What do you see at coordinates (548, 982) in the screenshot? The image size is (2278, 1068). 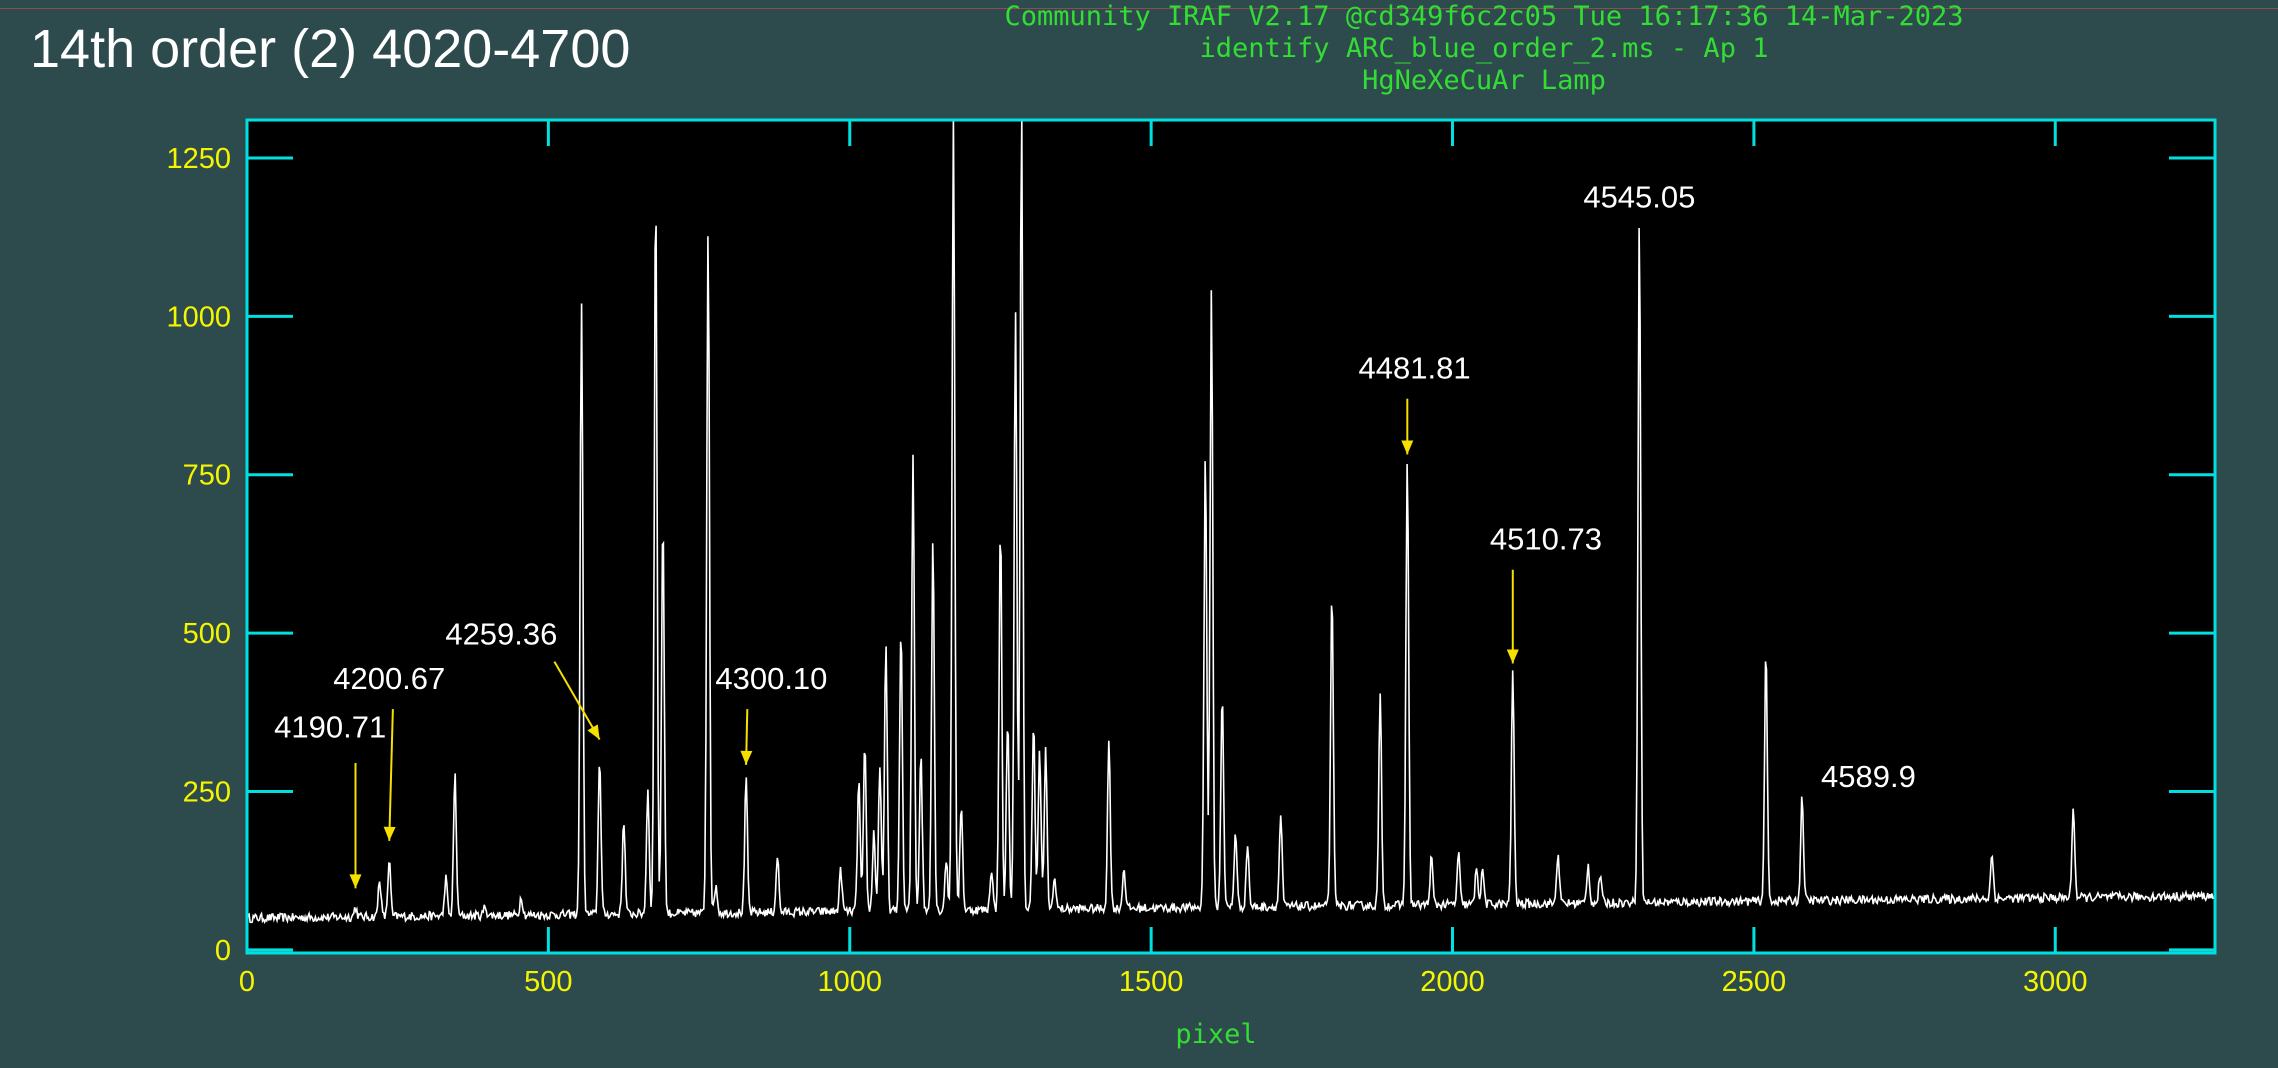 I see `x-tick-label: 500` at bounding box center [548, 982].